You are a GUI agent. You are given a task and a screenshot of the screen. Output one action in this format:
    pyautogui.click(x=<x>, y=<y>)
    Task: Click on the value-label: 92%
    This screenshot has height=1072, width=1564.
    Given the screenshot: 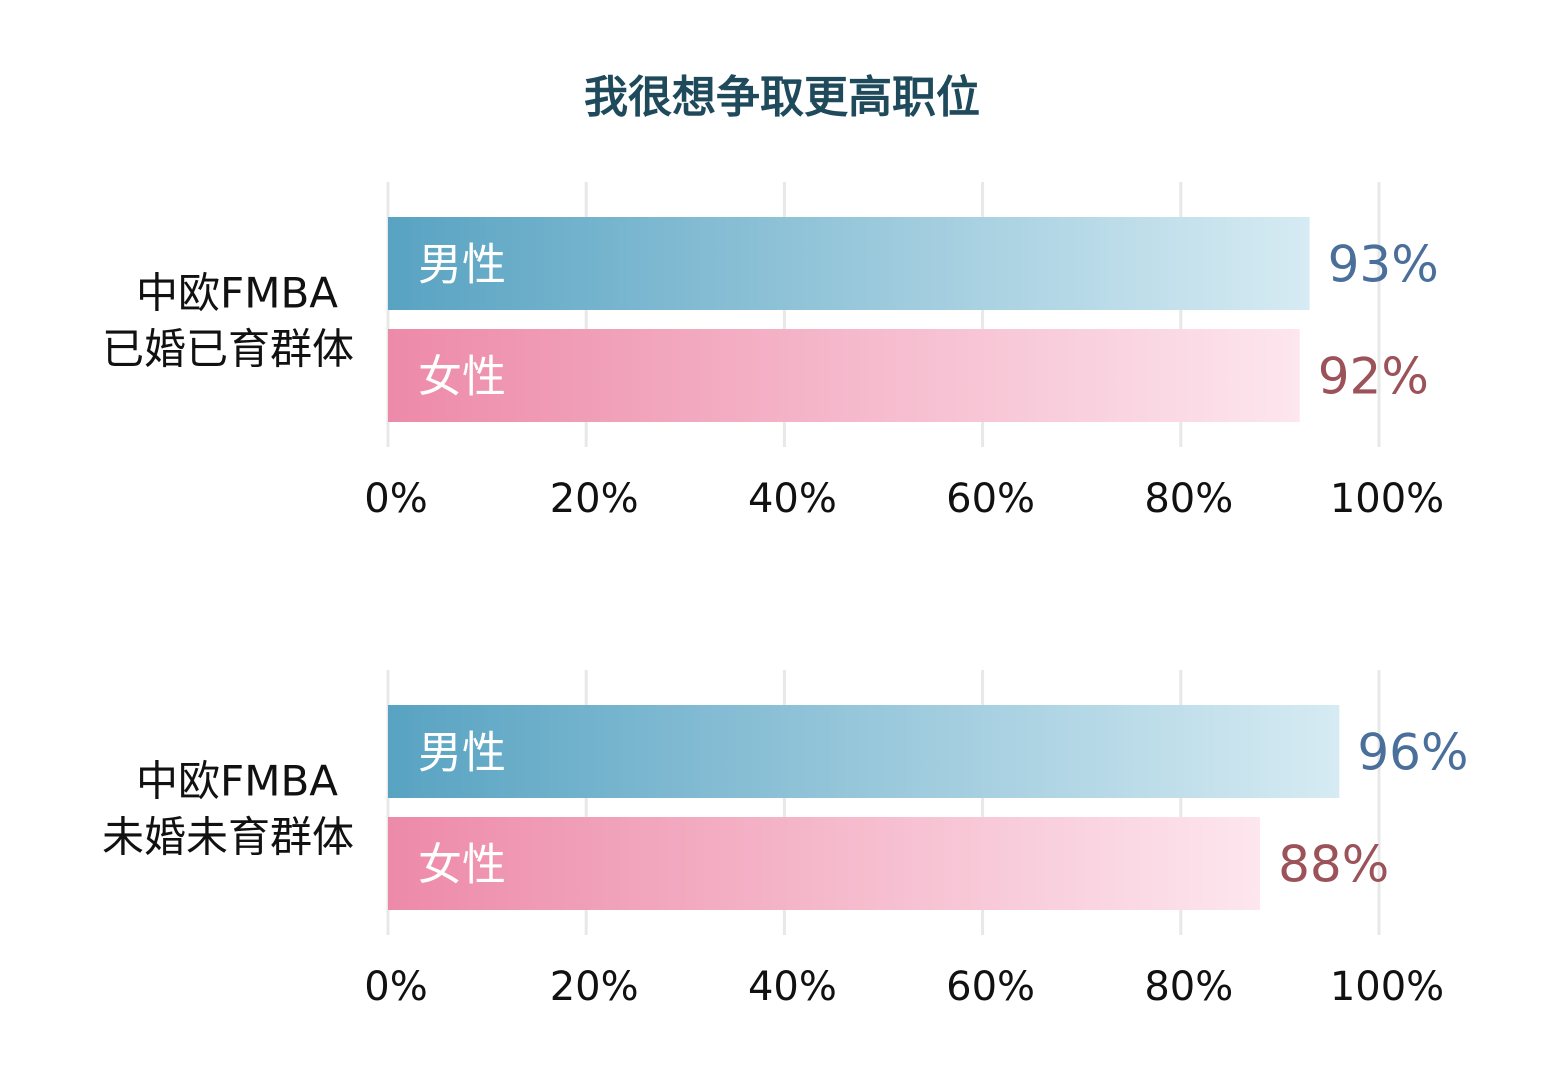 What is the action you would take?
    pyautogui.click(x=1373, y=377)
    